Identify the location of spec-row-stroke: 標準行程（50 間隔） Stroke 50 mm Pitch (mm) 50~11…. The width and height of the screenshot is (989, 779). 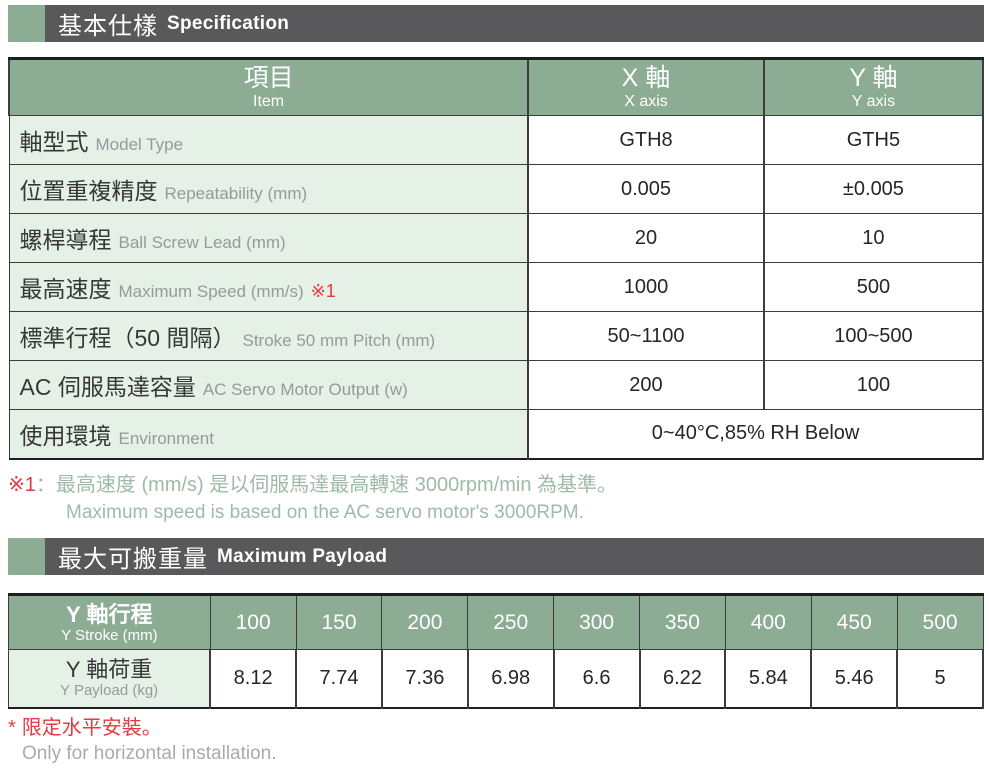
(496, 336).